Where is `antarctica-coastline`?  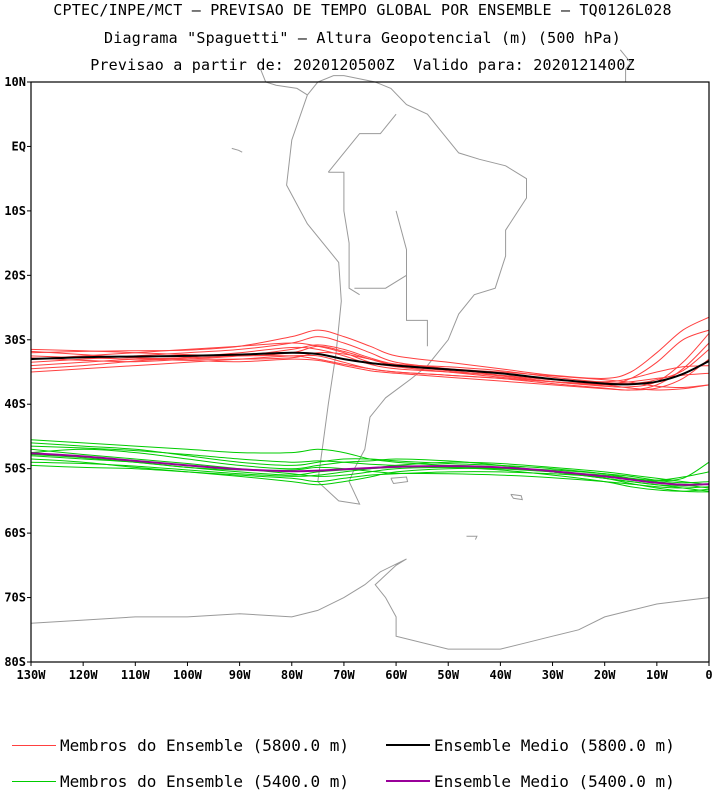
antarctica-coastline is located at coordinates (370, 604).